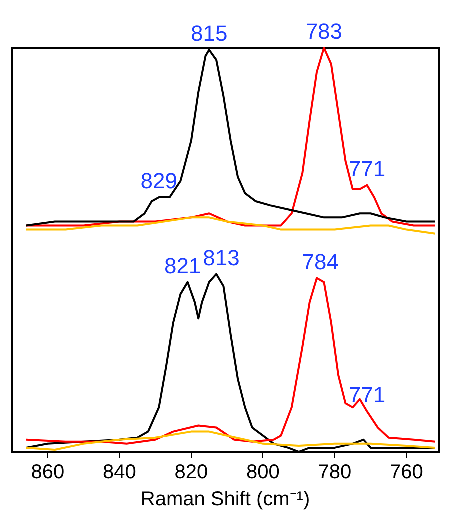  I want to click on annotation: 829, so click(159, 181).